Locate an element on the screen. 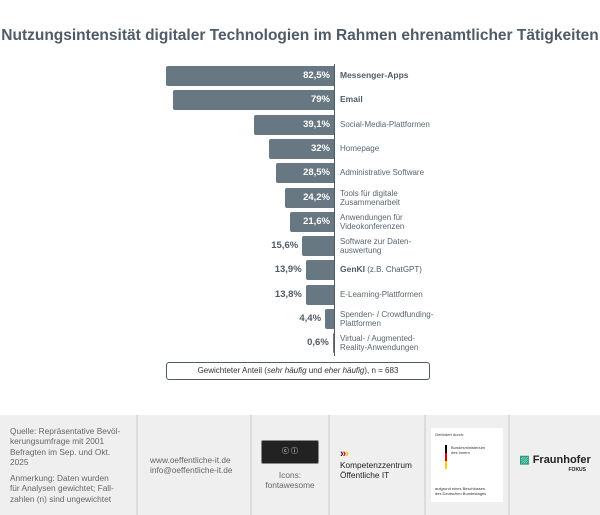  bmi-top: Gefördert durch: is located at coordinates (450, 434).